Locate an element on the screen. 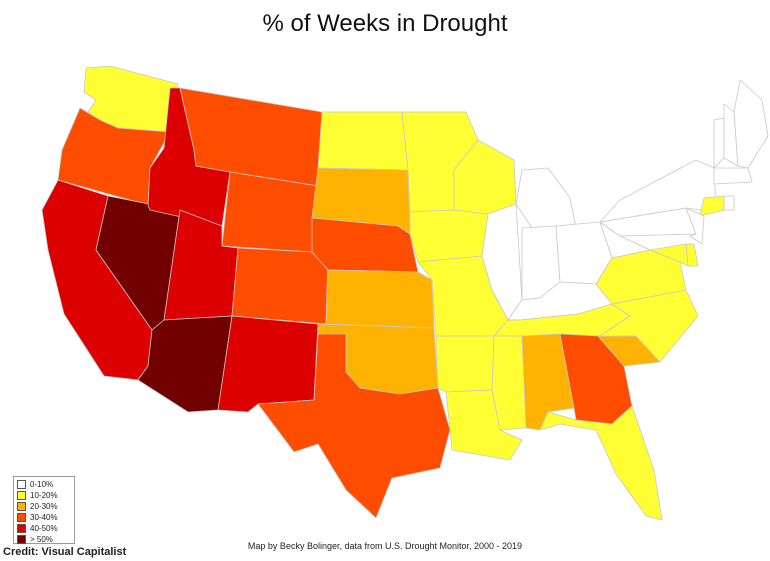 The width and height of the screenshot is (770, 561). state-ri is located at coordinates (729, 203).